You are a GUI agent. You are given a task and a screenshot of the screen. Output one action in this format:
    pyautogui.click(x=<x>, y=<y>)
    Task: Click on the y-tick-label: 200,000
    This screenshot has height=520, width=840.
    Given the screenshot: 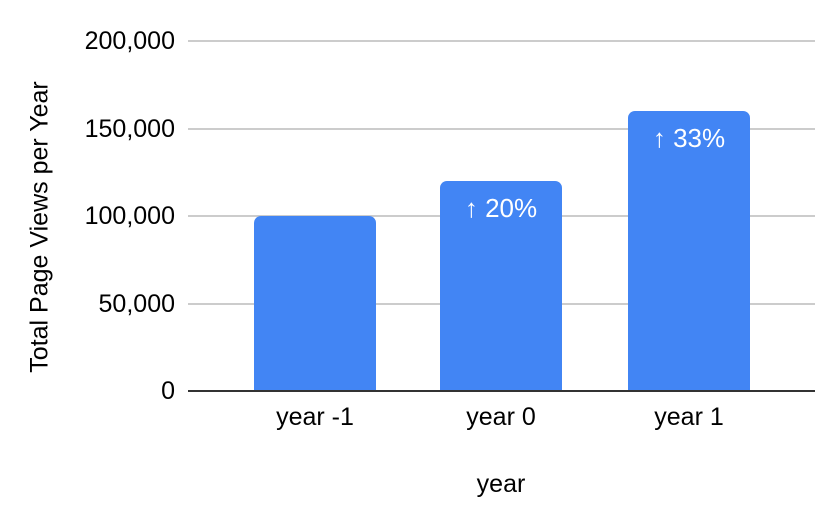 What is the action you would take?
    pyautogui.click(x=129, y=41)
    